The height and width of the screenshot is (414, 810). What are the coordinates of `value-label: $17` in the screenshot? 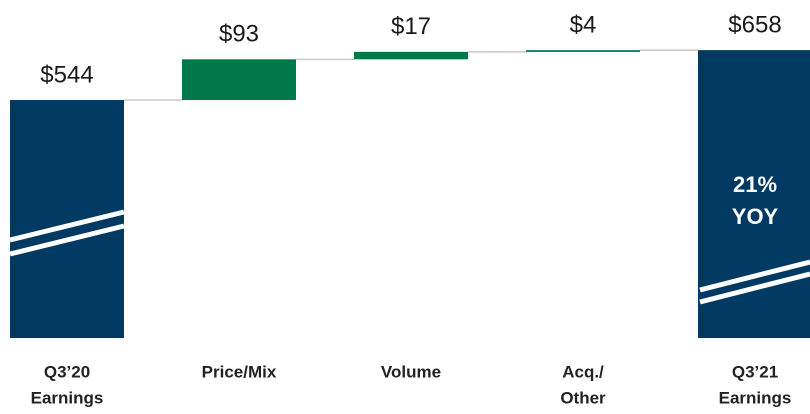 It's located at (411, 26).